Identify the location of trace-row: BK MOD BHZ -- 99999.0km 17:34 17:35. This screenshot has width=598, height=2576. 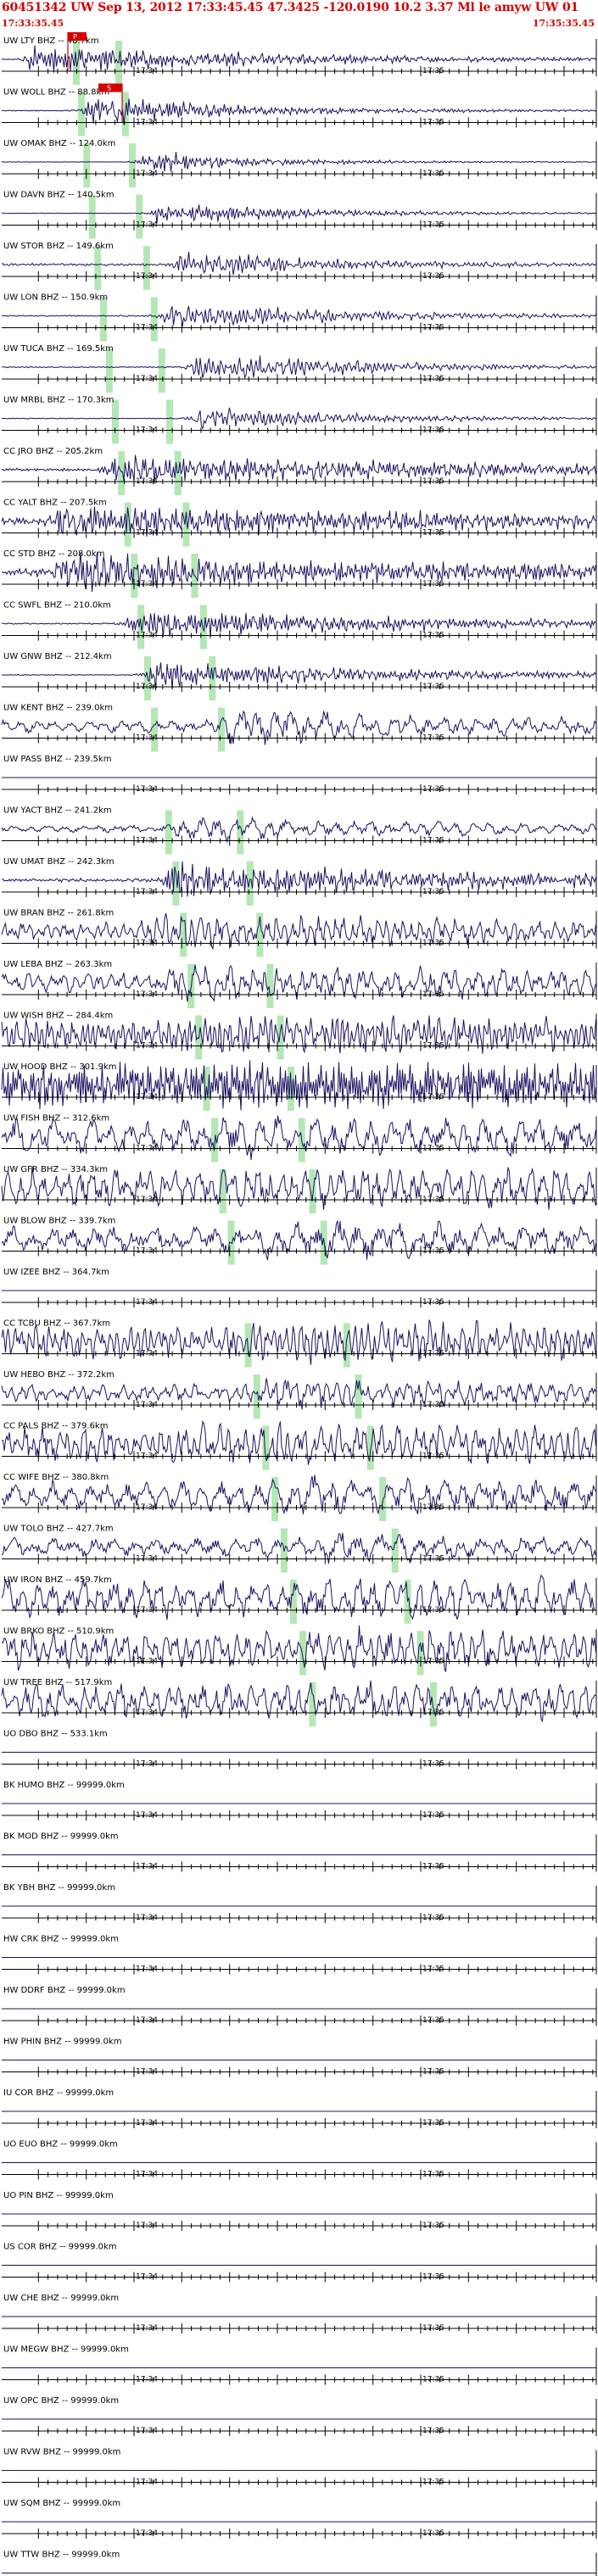
(299, 1852).